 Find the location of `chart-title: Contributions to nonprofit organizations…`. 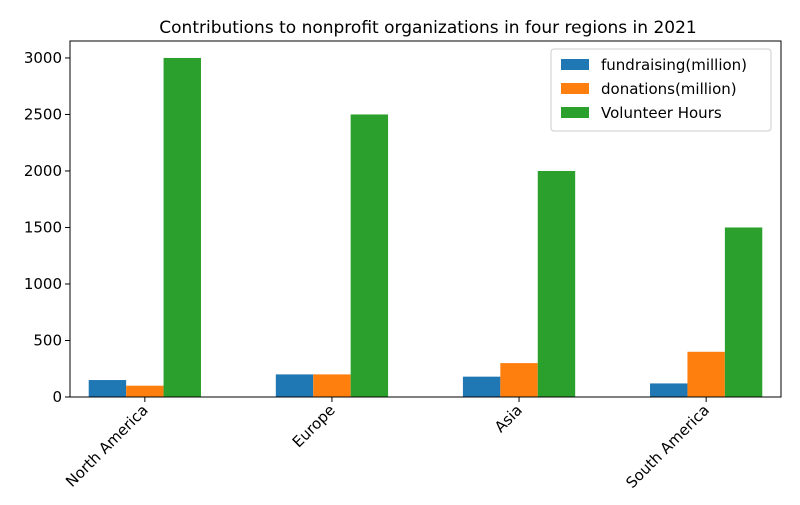

chart-title: Contributions to nonprofit organizations… is located at coordinates (427, 28).